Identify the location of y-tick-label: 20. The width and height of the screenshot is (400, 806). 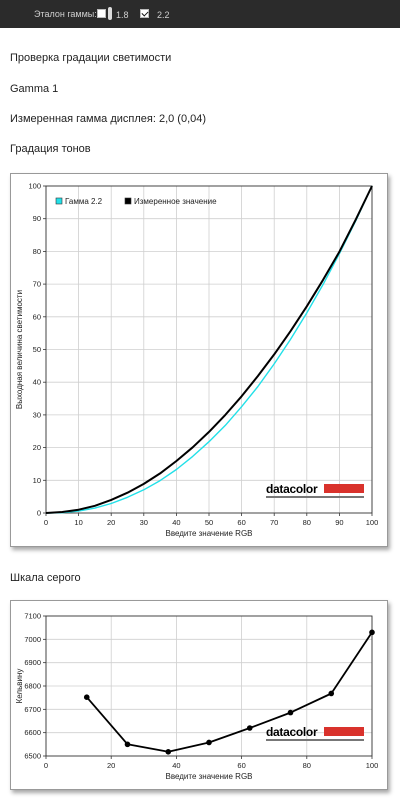
(37, 447).